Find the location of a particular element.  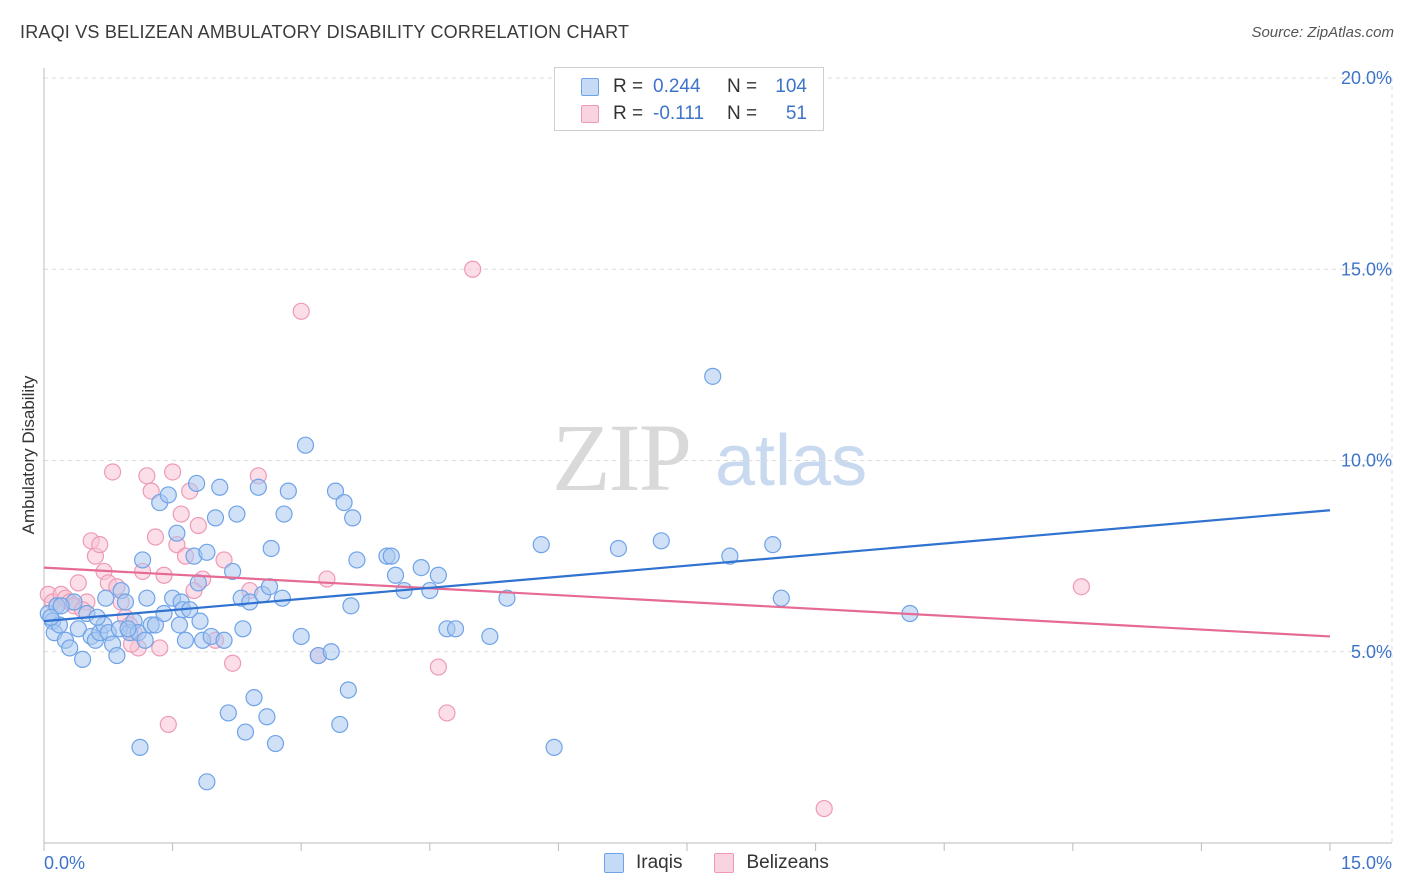

y-tick-label: 20.0% is located at coordinates (1366, 78).